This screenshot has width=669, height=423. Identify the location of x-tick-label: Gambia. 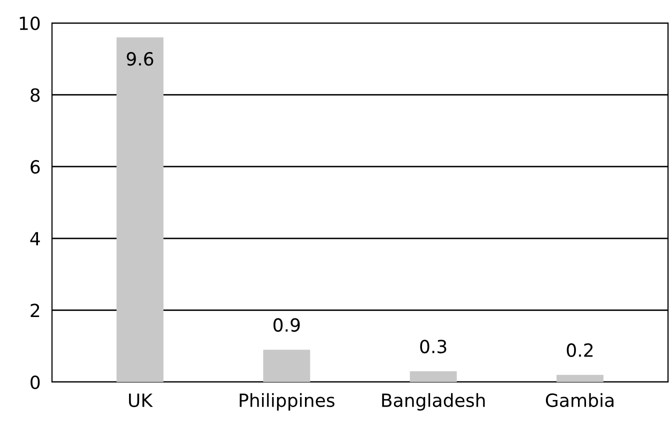
(580, 400).